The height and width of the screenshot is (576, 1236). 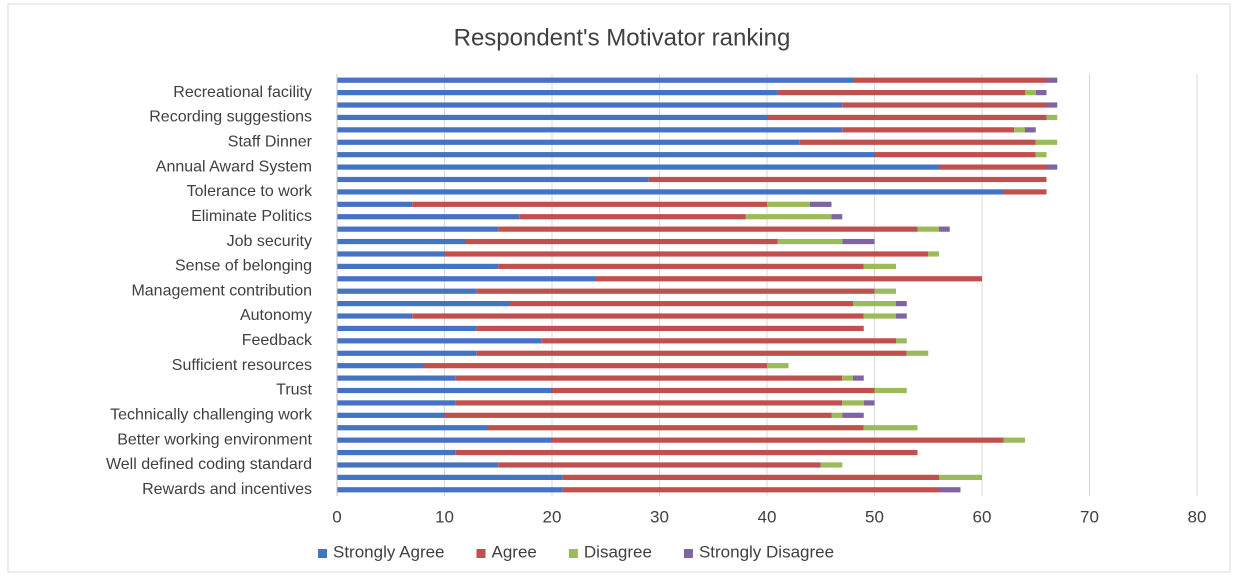 What do you see at coordinates (982, 516) in the screenshot?
I see `x-tick-label: 60` at bounding box center [982, 516].